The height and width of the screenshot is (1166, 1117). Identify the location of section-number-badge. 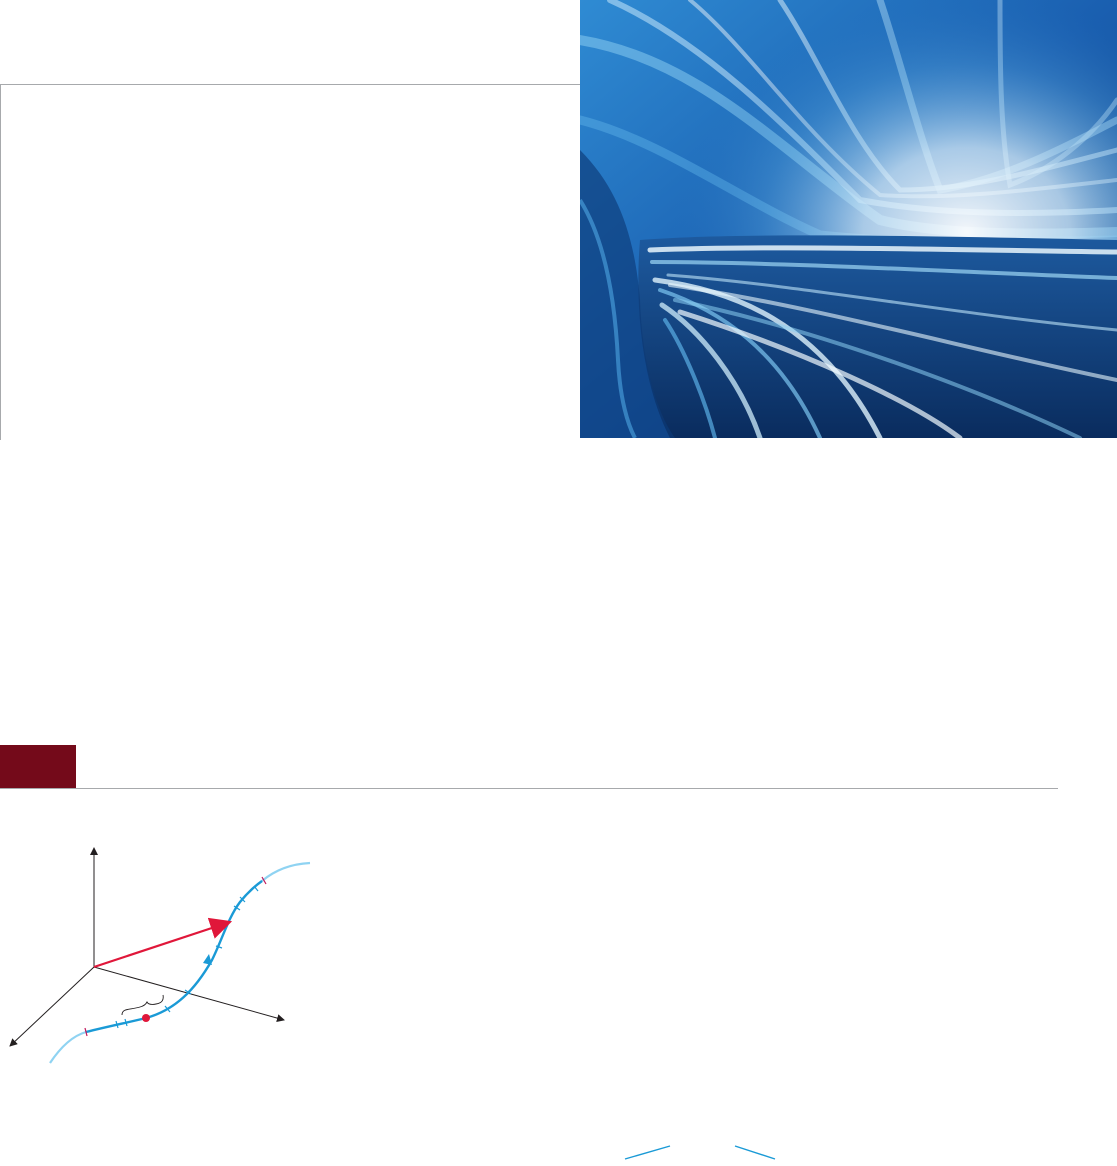
(38, 766).